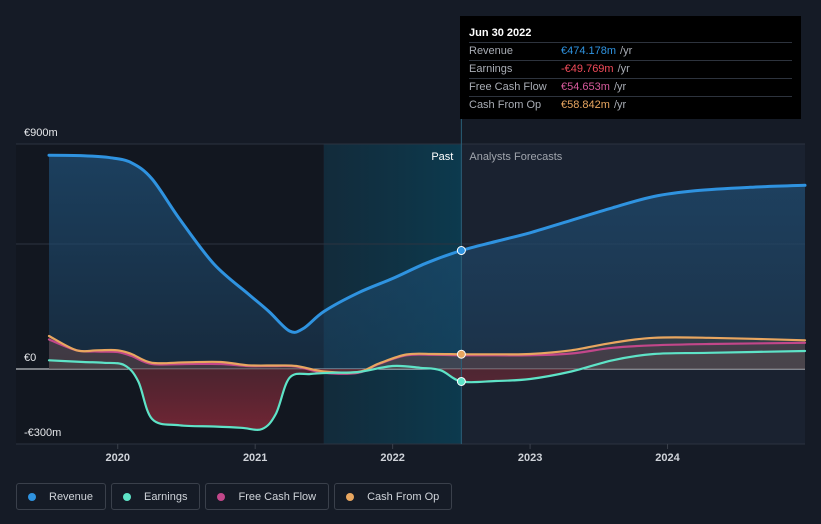 Image resolution: width=821 pixels, height=524 pixels. Describe the element at coordinates (508, 87) in the screenshot. I see `tooltip-label: Free Cash Flow` at that location.